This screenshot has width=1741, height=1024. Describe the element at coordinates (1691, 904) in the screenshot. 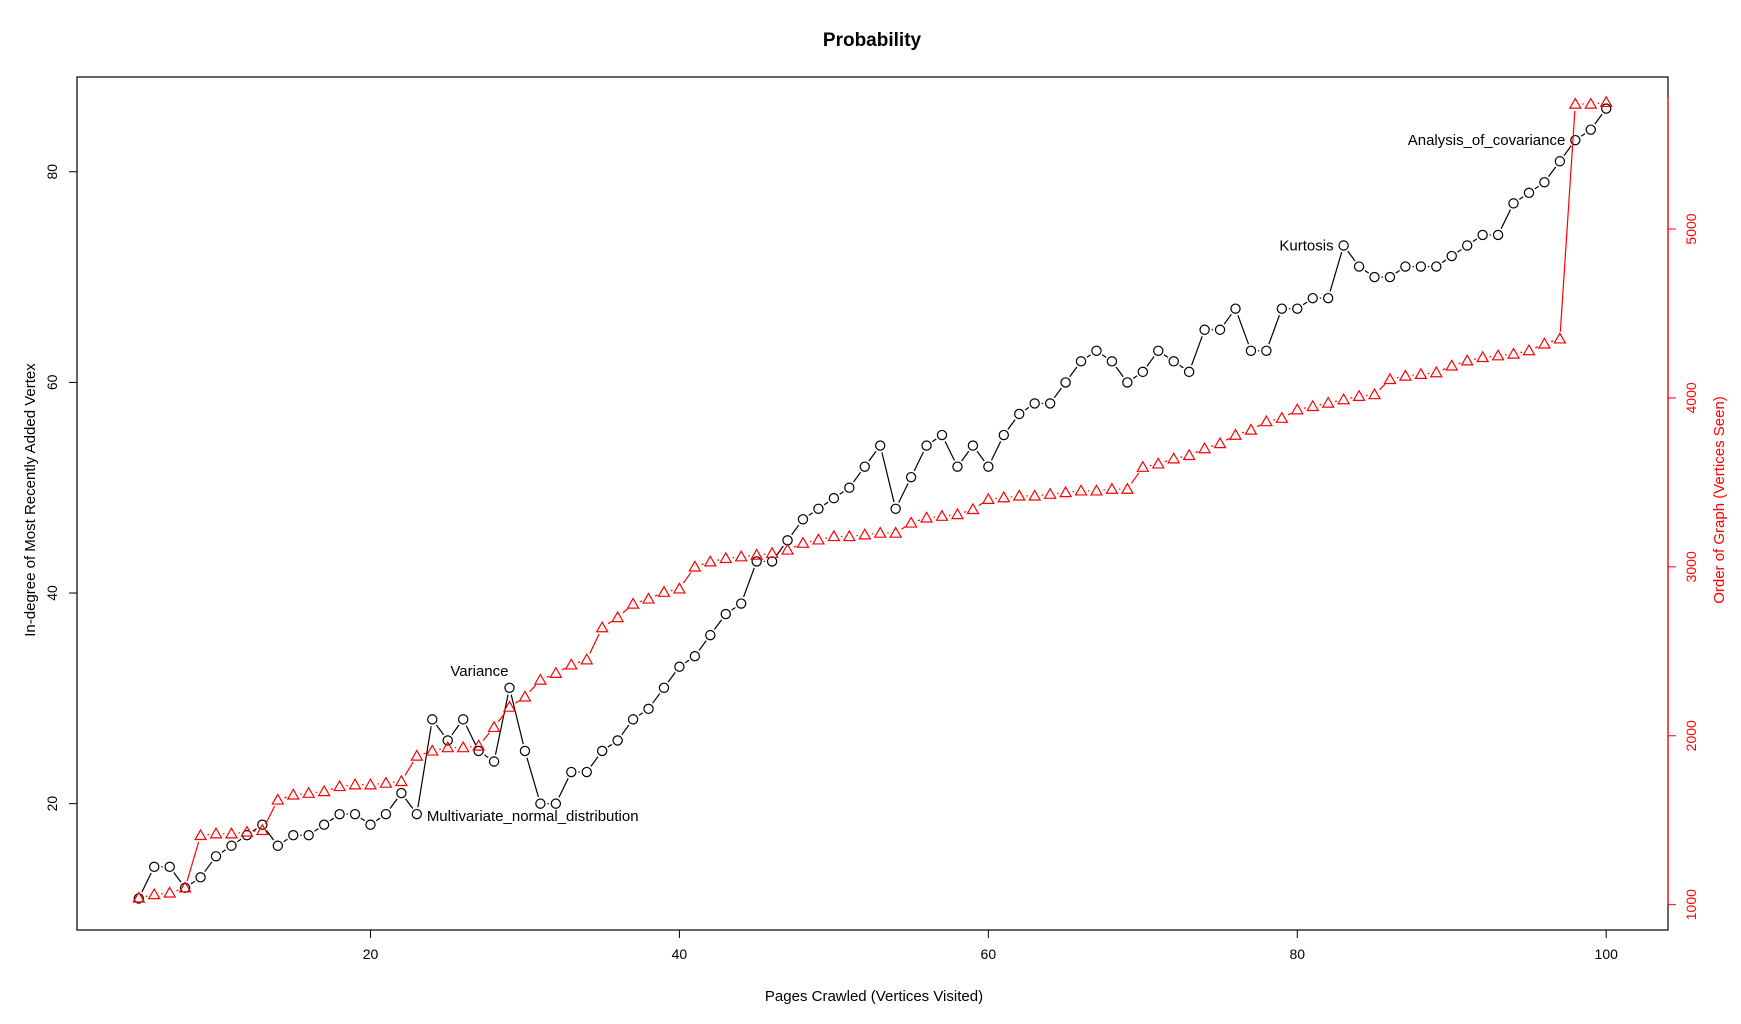

I see `y2-tick-label: 1000` at that location.